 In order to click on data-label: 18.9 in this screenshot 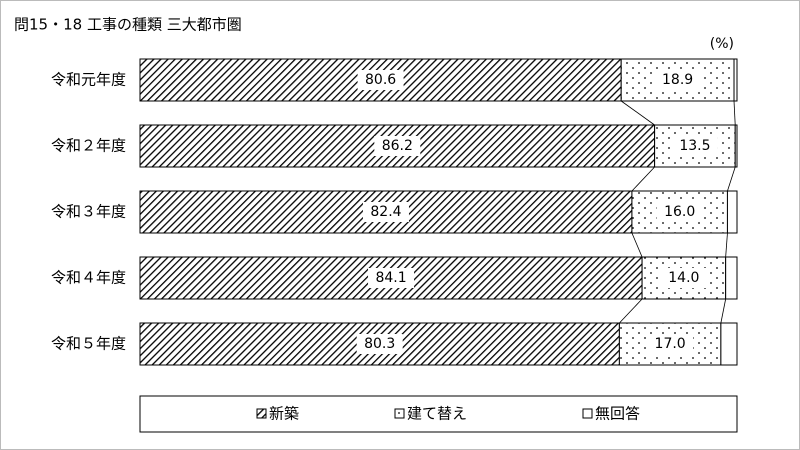, I will do `click(677, 80)`.